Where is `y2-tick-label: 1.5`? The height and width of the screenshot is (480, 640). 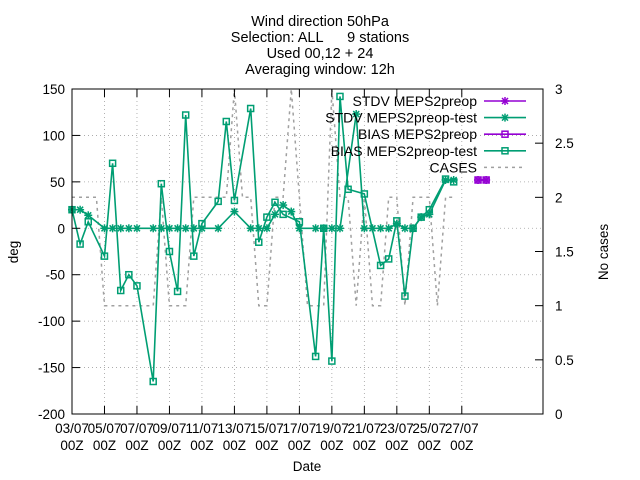 y2-tick-label: 1.5 is located at coordinates (564, 252).